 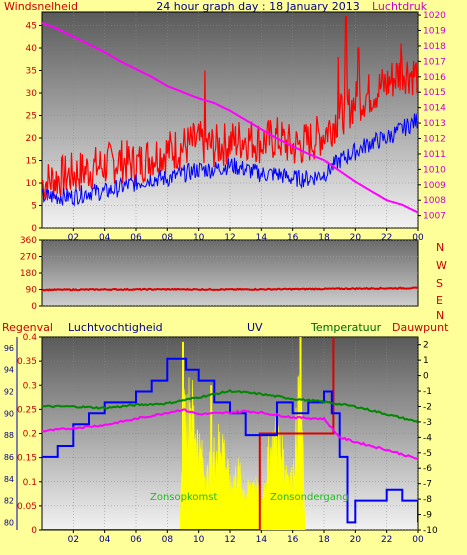 I want to click on dir-letter-e: E, so click(x=439, y=300).